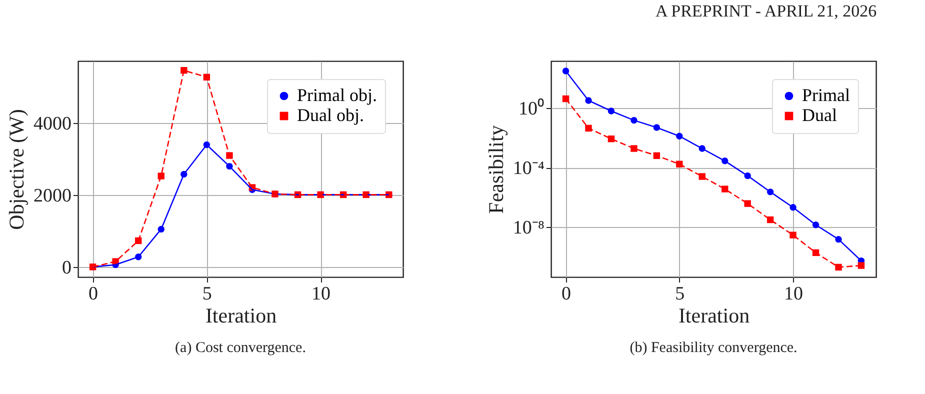  Describe the element at coordinates (819, 115) in the screenshot. I see `legend-label: Dual` at that location.